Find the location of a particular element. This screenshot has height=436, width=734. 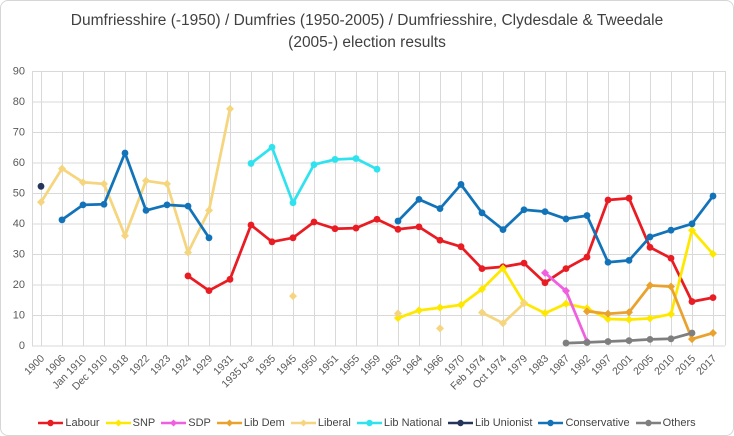

x-tick-label: 1900 is located at coordinates (34, 365).